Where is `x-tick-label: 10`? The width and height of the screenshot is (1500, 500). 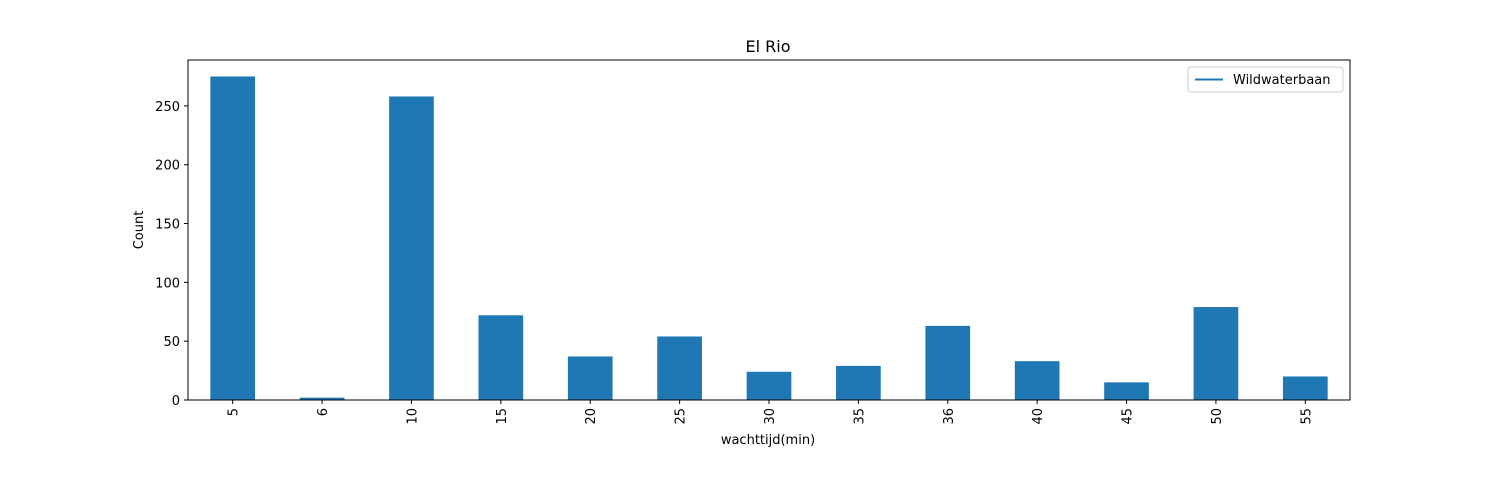 x-tick-label: 10 is located at coordinates (412, 416).